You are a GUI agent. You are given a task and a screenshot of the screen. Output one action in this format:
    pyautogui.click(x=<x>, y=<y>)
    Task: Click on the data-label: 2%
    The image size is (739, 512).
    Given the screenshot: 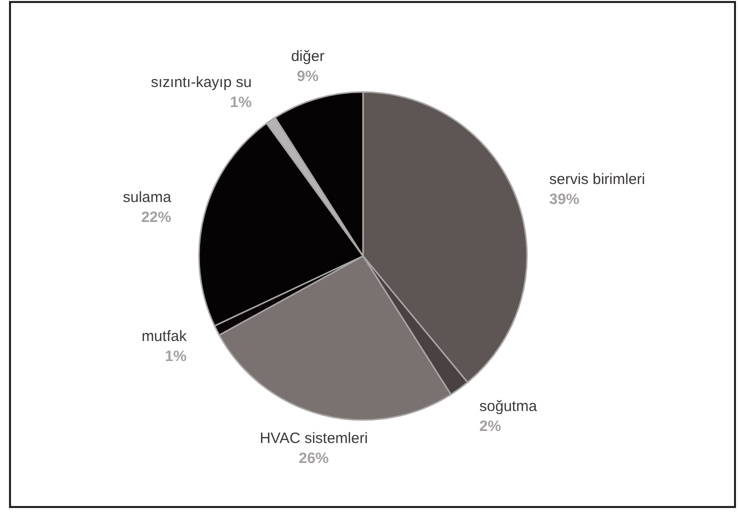 What is the action you would take?
    pyautogui.click(x=490, y=427)
    